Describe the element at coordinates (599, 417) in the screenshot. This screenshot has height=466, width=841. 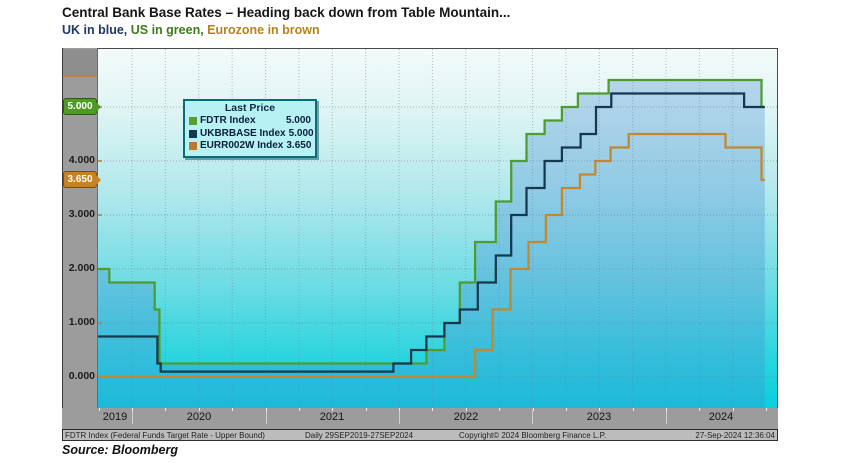
I see `x-tick-2023: 2023` at that location.